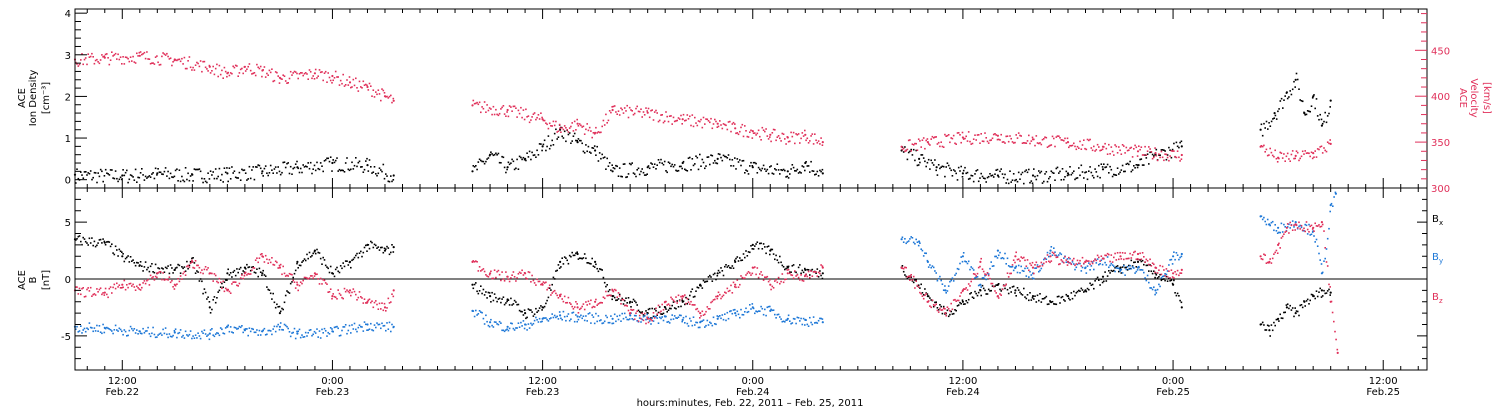 Image resolution: width=1500 pixels, height=410 pixels. Describe the element at coordinates (962, 381) in the screenshot. I see `time-tick-label: 12:00` at that location.